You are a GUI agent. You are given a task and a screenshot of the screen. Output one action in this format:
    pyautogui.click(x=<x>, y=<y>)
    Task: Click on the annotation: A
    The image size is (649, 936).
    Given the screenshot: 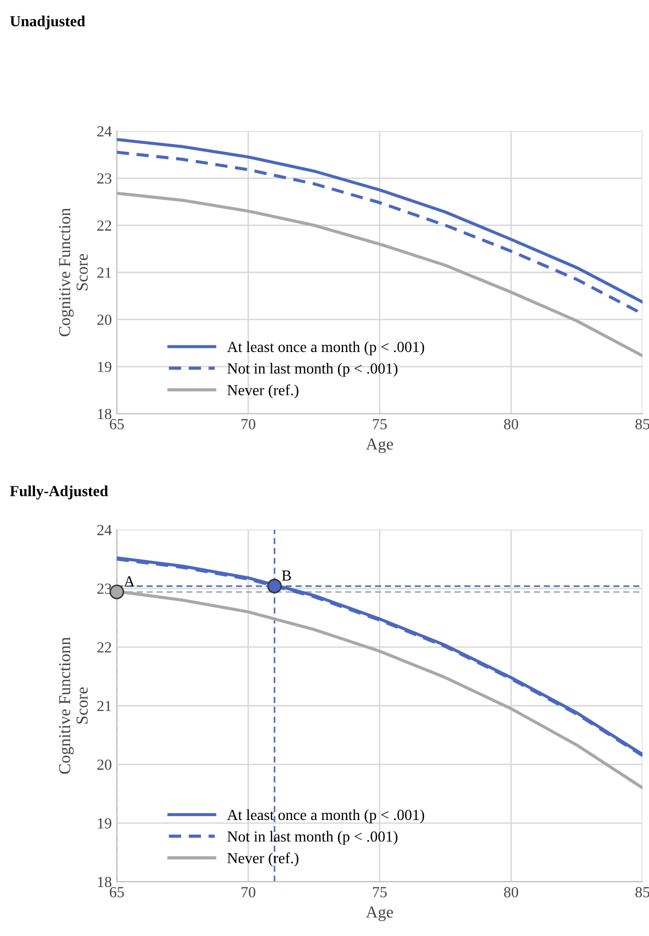 What is the action you would take?
    pyautogui.click(x=129, y=581)
    